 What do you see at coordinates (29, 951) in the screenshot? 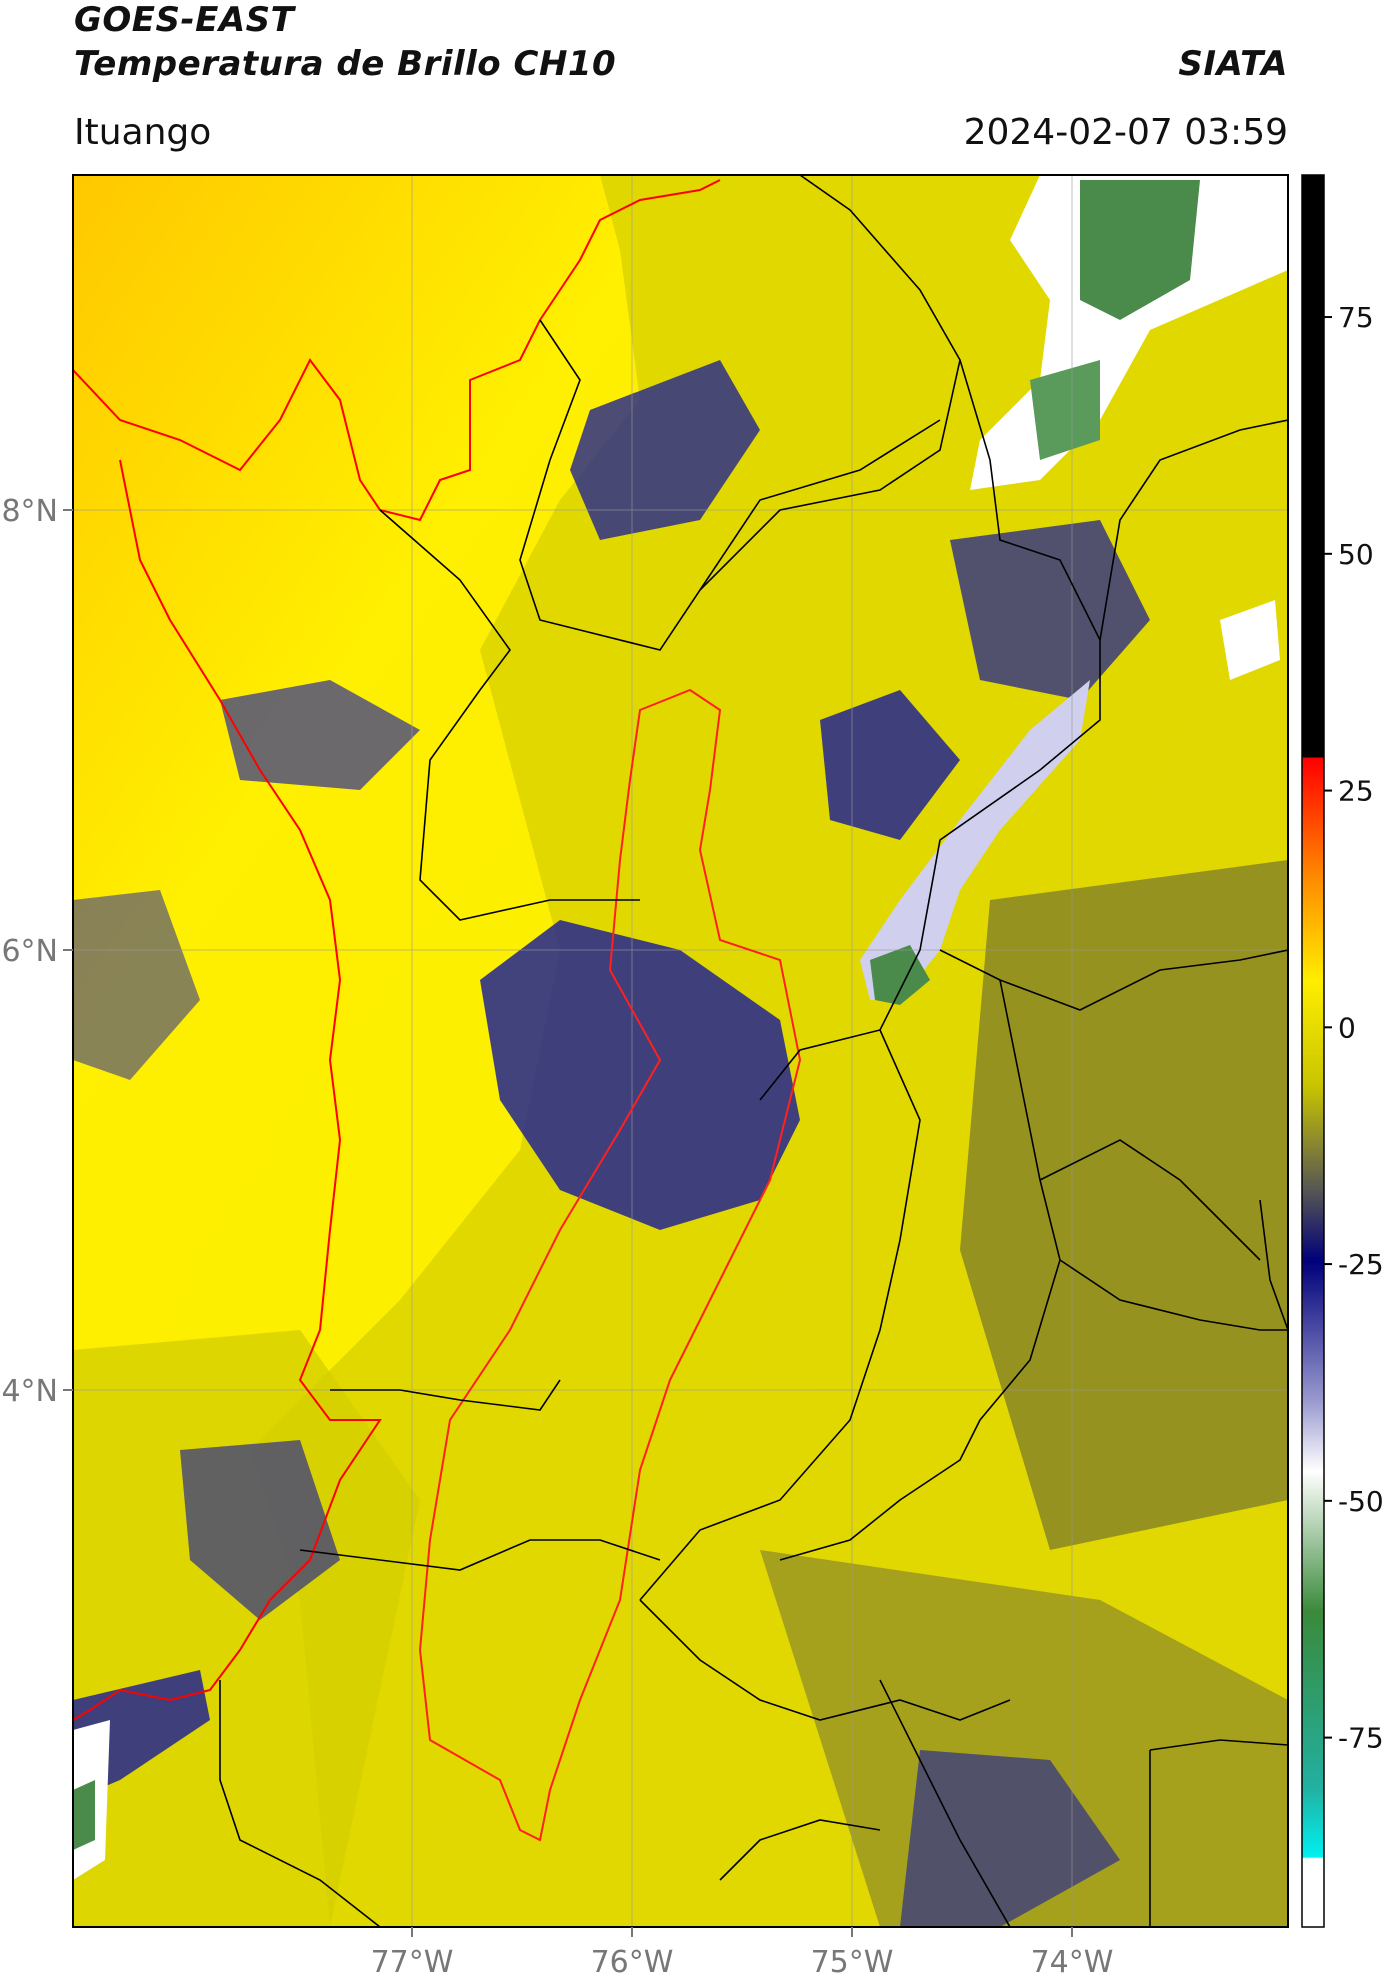
I see `lat-label-6n: 6°N` at bounding box center [29, 951].